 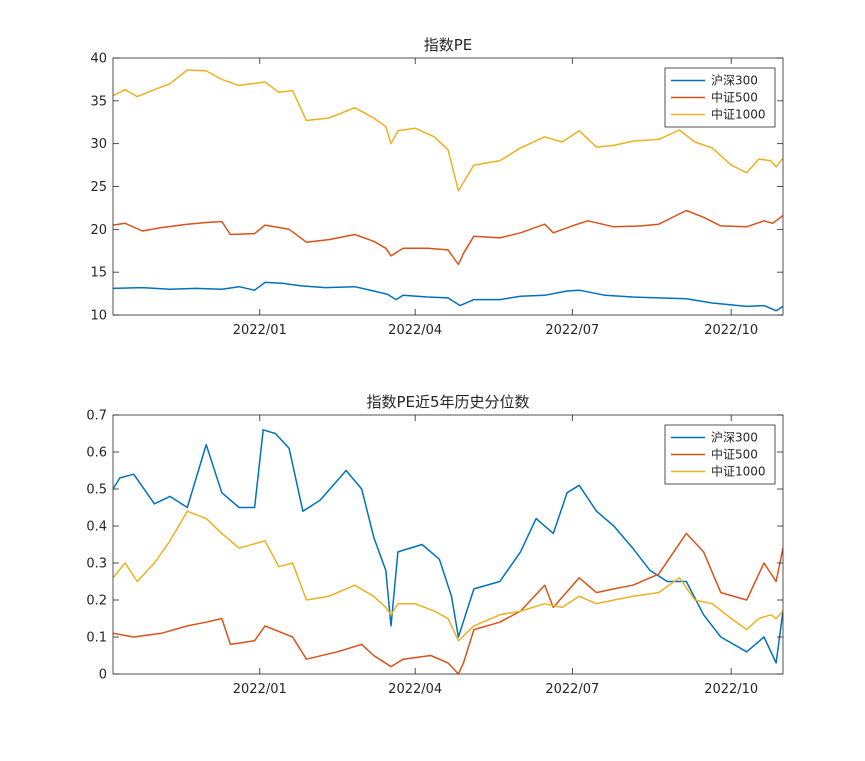 I want to click on y-tick-label: 25, so click(x=98, y=187).